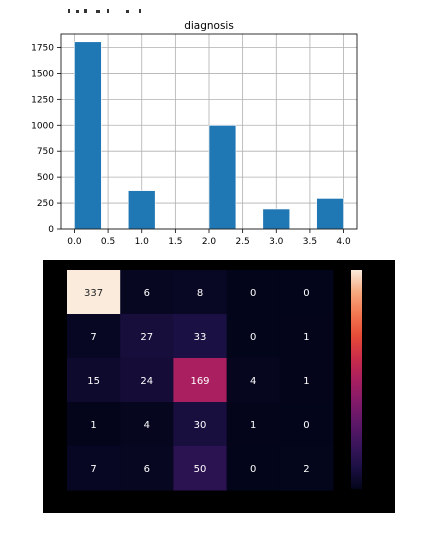  What do you see at coordinates (108, 242) in the screenshot?
I see `x-tick-label: 0.5` at bounding box center [108, 242].